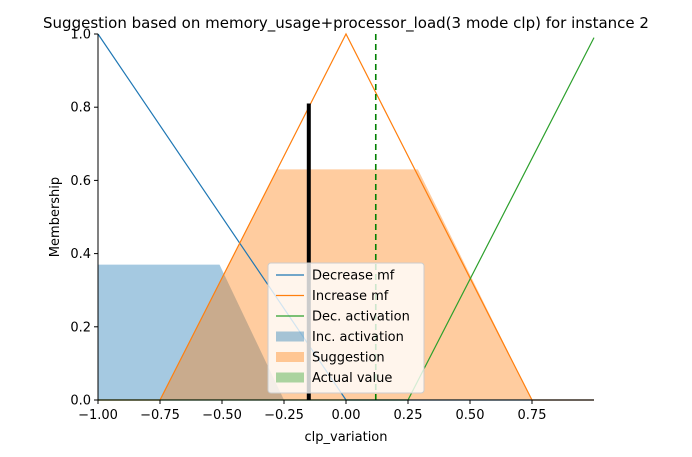  What do you see at coordinates (346, 437) in the screenshot?
I see `x-axis-label: clp_variation` at bounding box center [346, 437].